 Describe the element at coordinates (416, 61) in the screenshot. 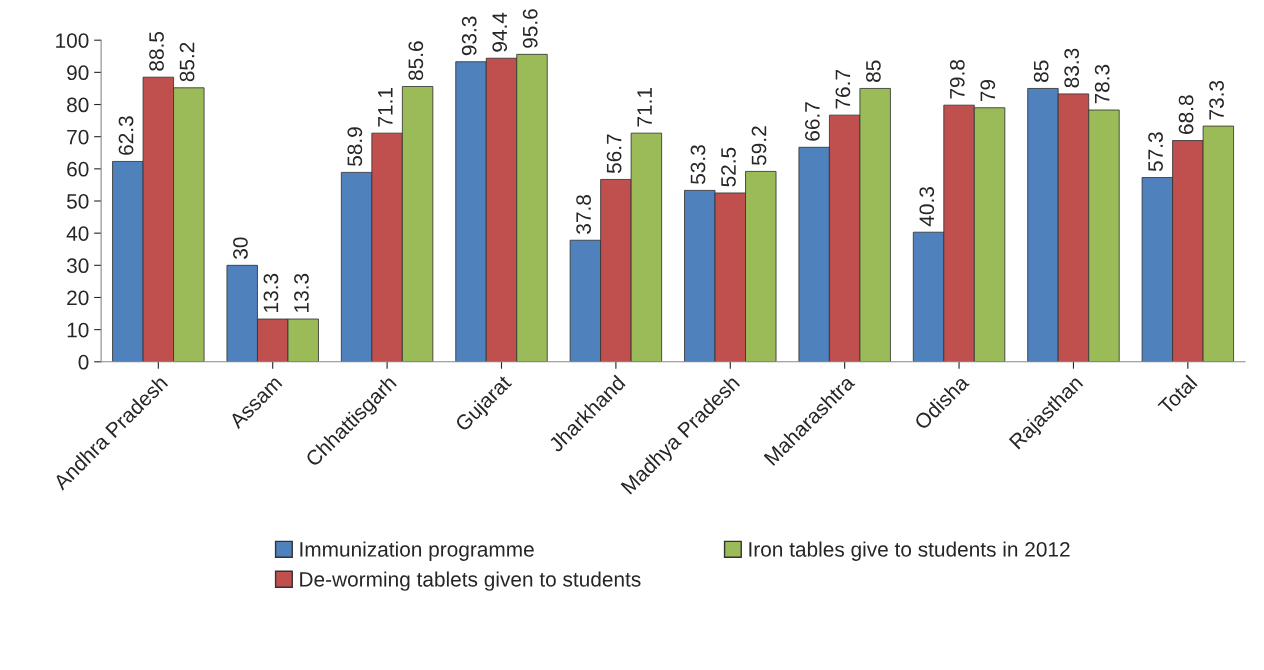

I see `data-label: 85.6` at that location.